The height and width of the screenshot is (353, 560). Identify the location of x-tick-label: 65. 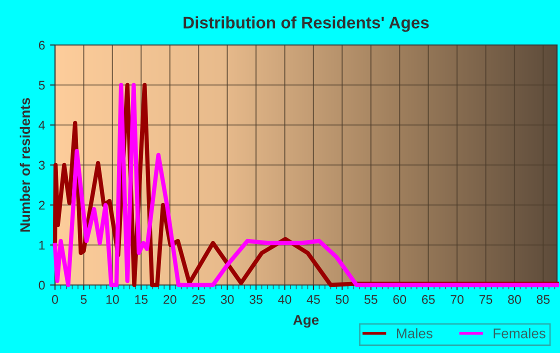
(428, 299).